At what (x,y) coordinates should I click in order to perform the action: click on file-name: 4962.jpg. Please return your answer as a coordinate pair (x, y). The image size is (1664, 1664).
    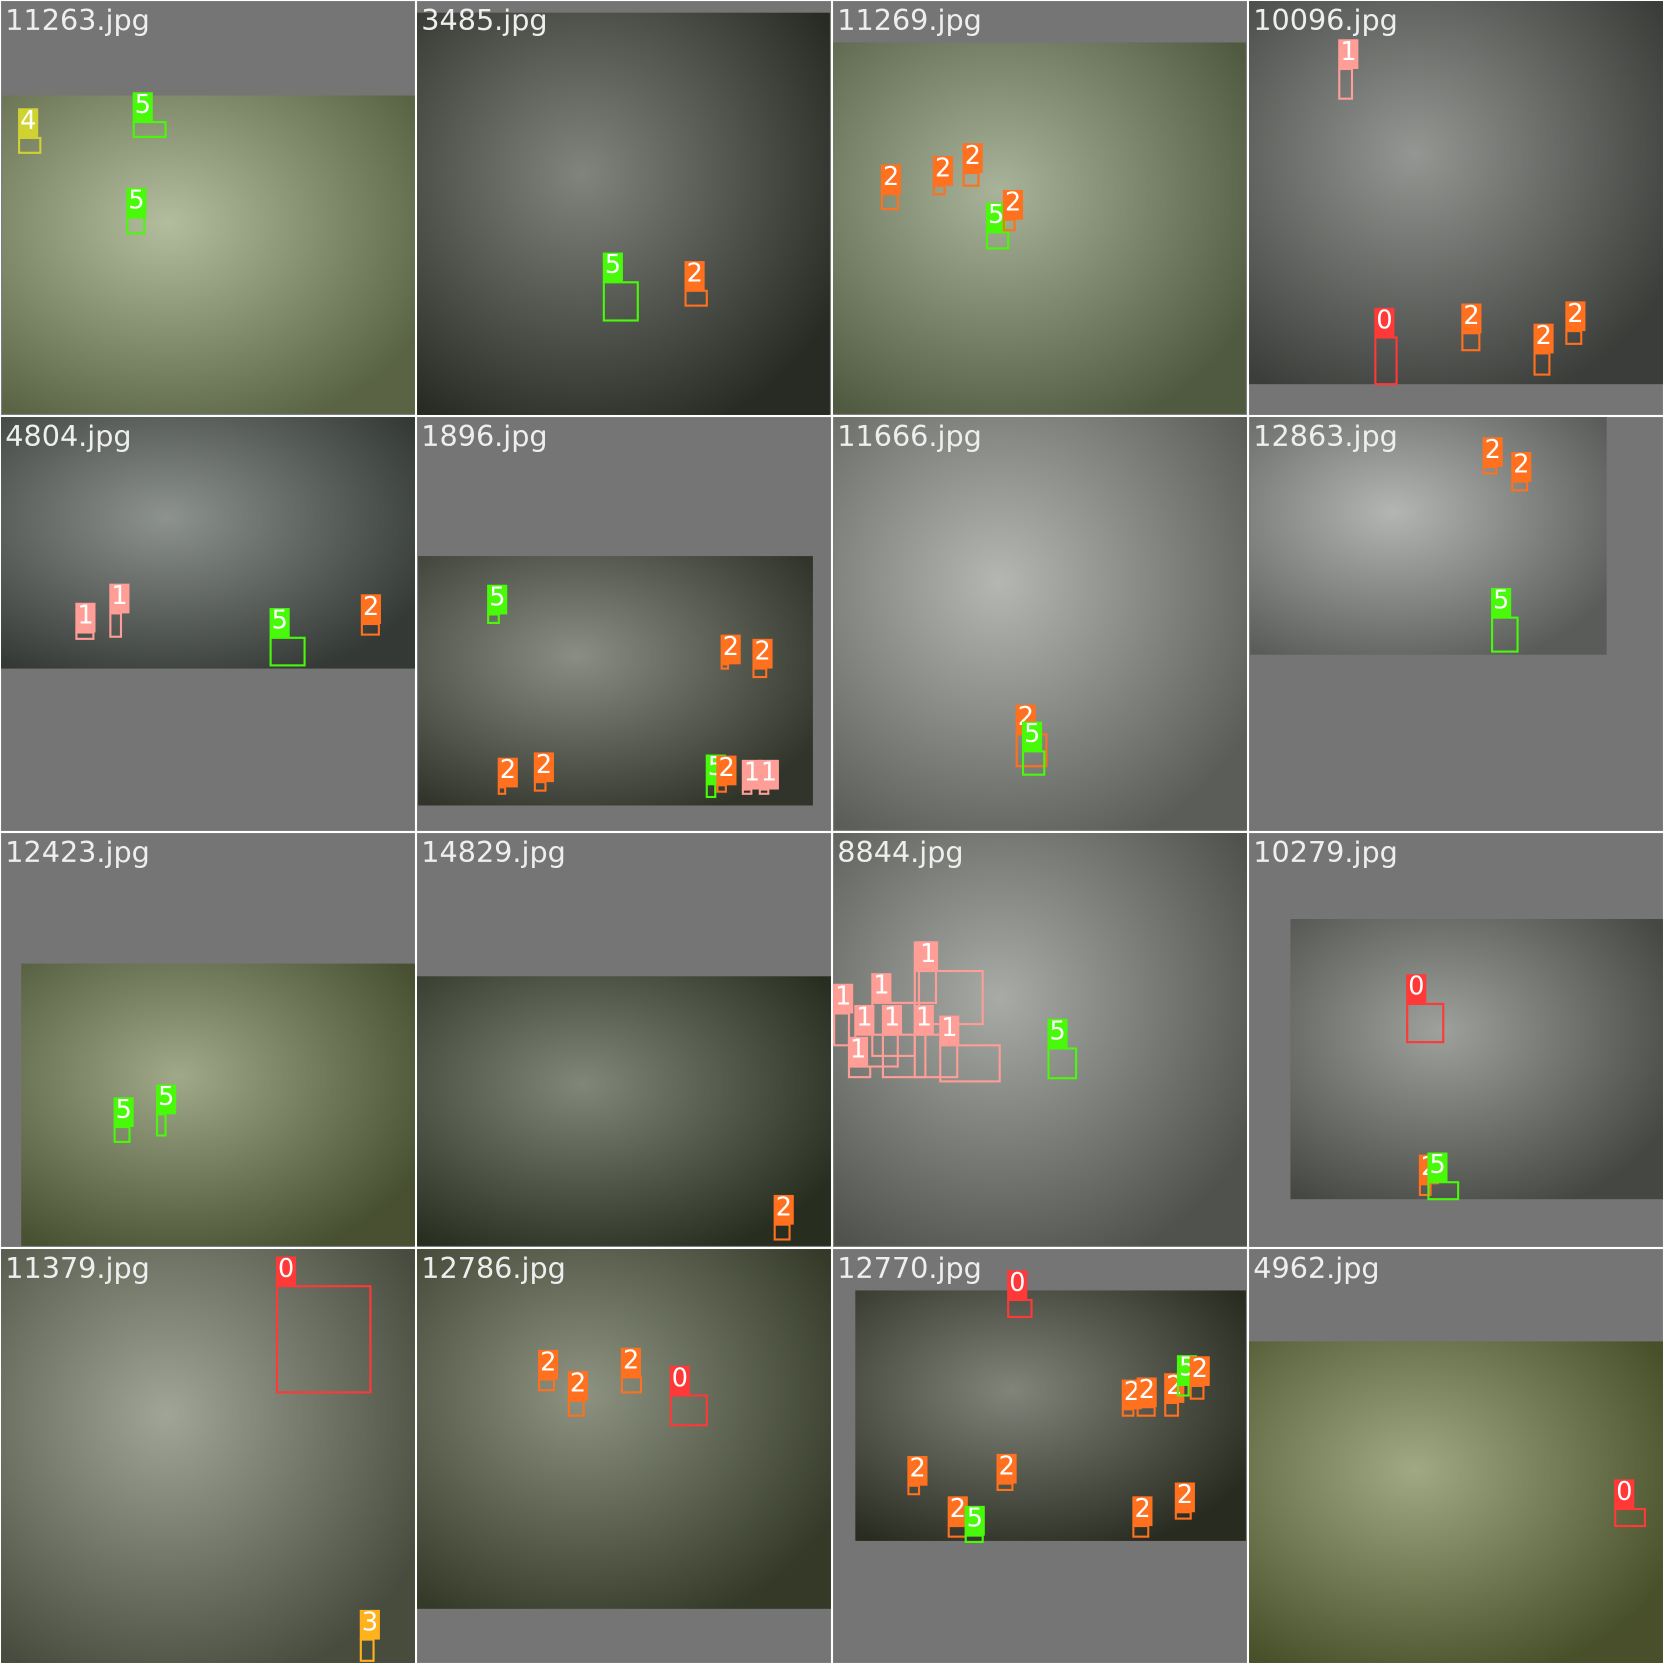
    Looking at the image, I should click on (1316, 1268).